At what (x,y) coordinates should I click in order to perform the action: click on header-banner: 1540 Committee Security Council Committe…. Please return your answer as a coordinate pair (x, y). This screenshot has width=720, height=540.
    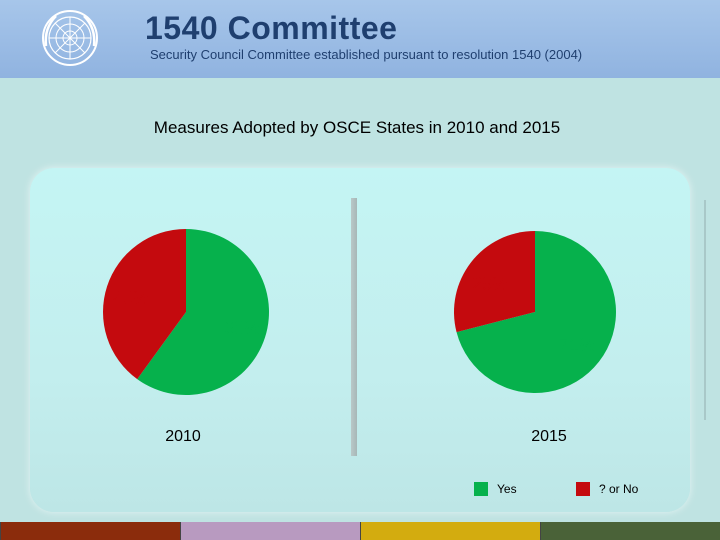
    Looking at the image, I should click on (360, 39).